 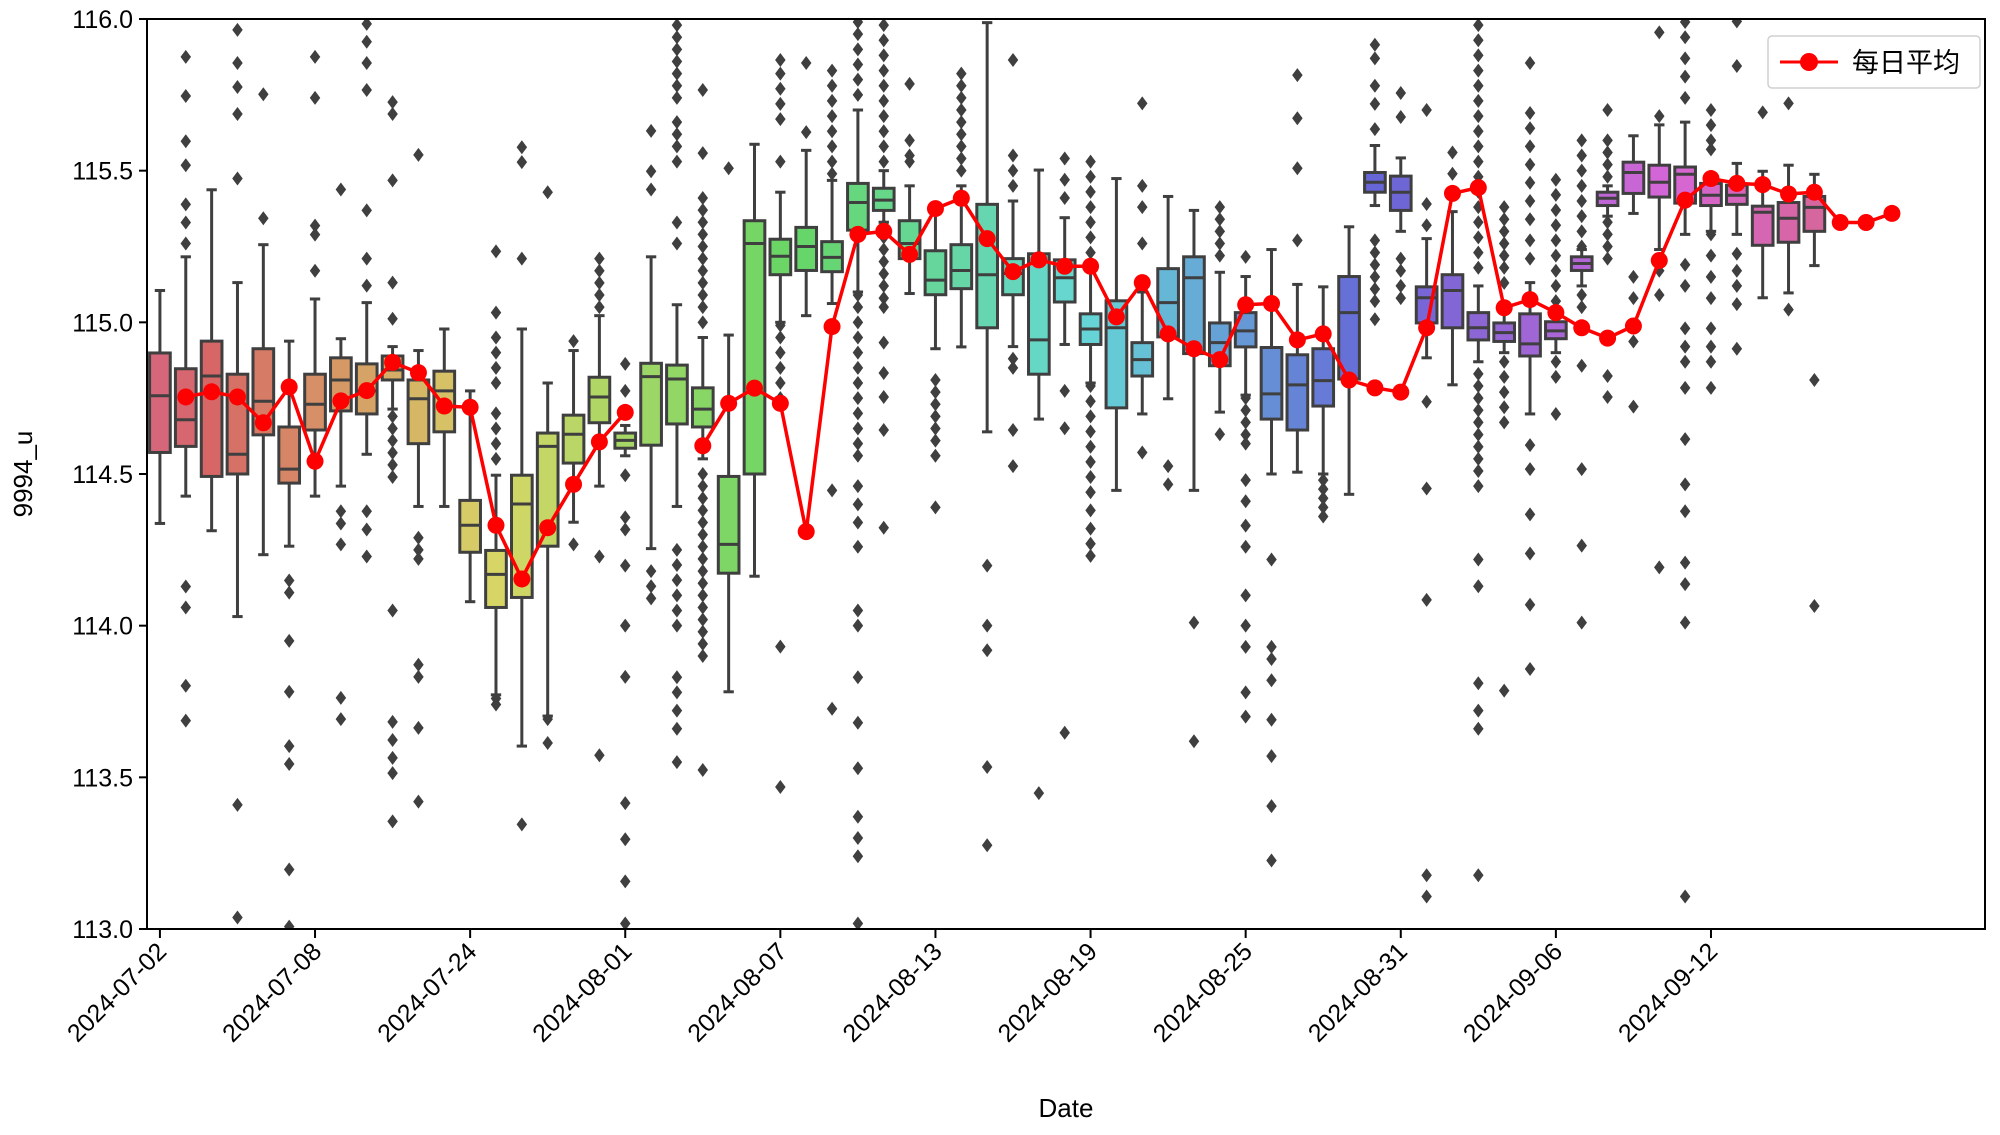 I want to click on legend-marker-swatch, so click(x=1809, y=62).